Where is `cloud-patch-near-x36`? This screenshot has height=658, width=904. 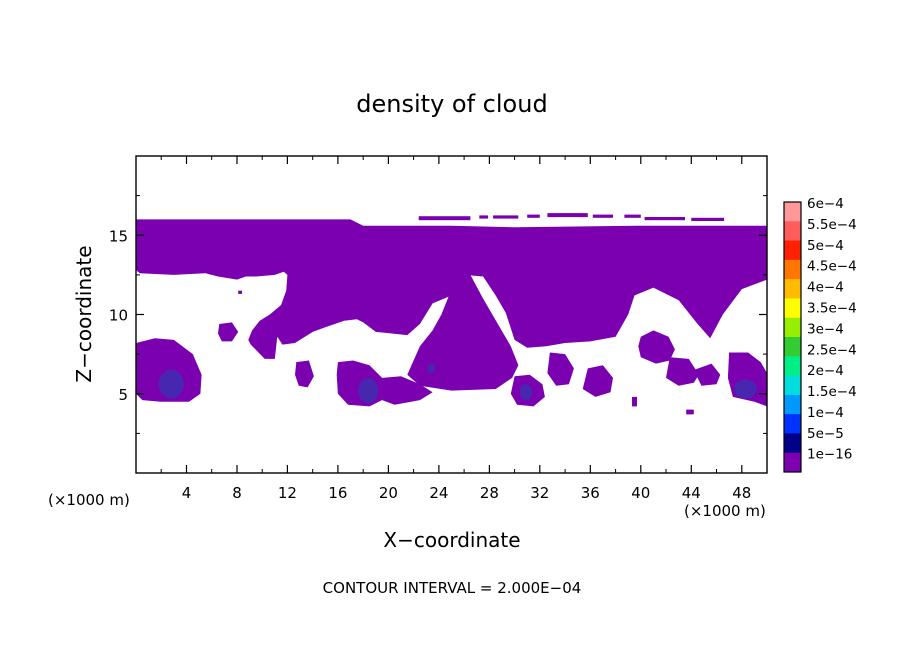
cloud-patch-near-x36 is located at coordinates (597, 381).